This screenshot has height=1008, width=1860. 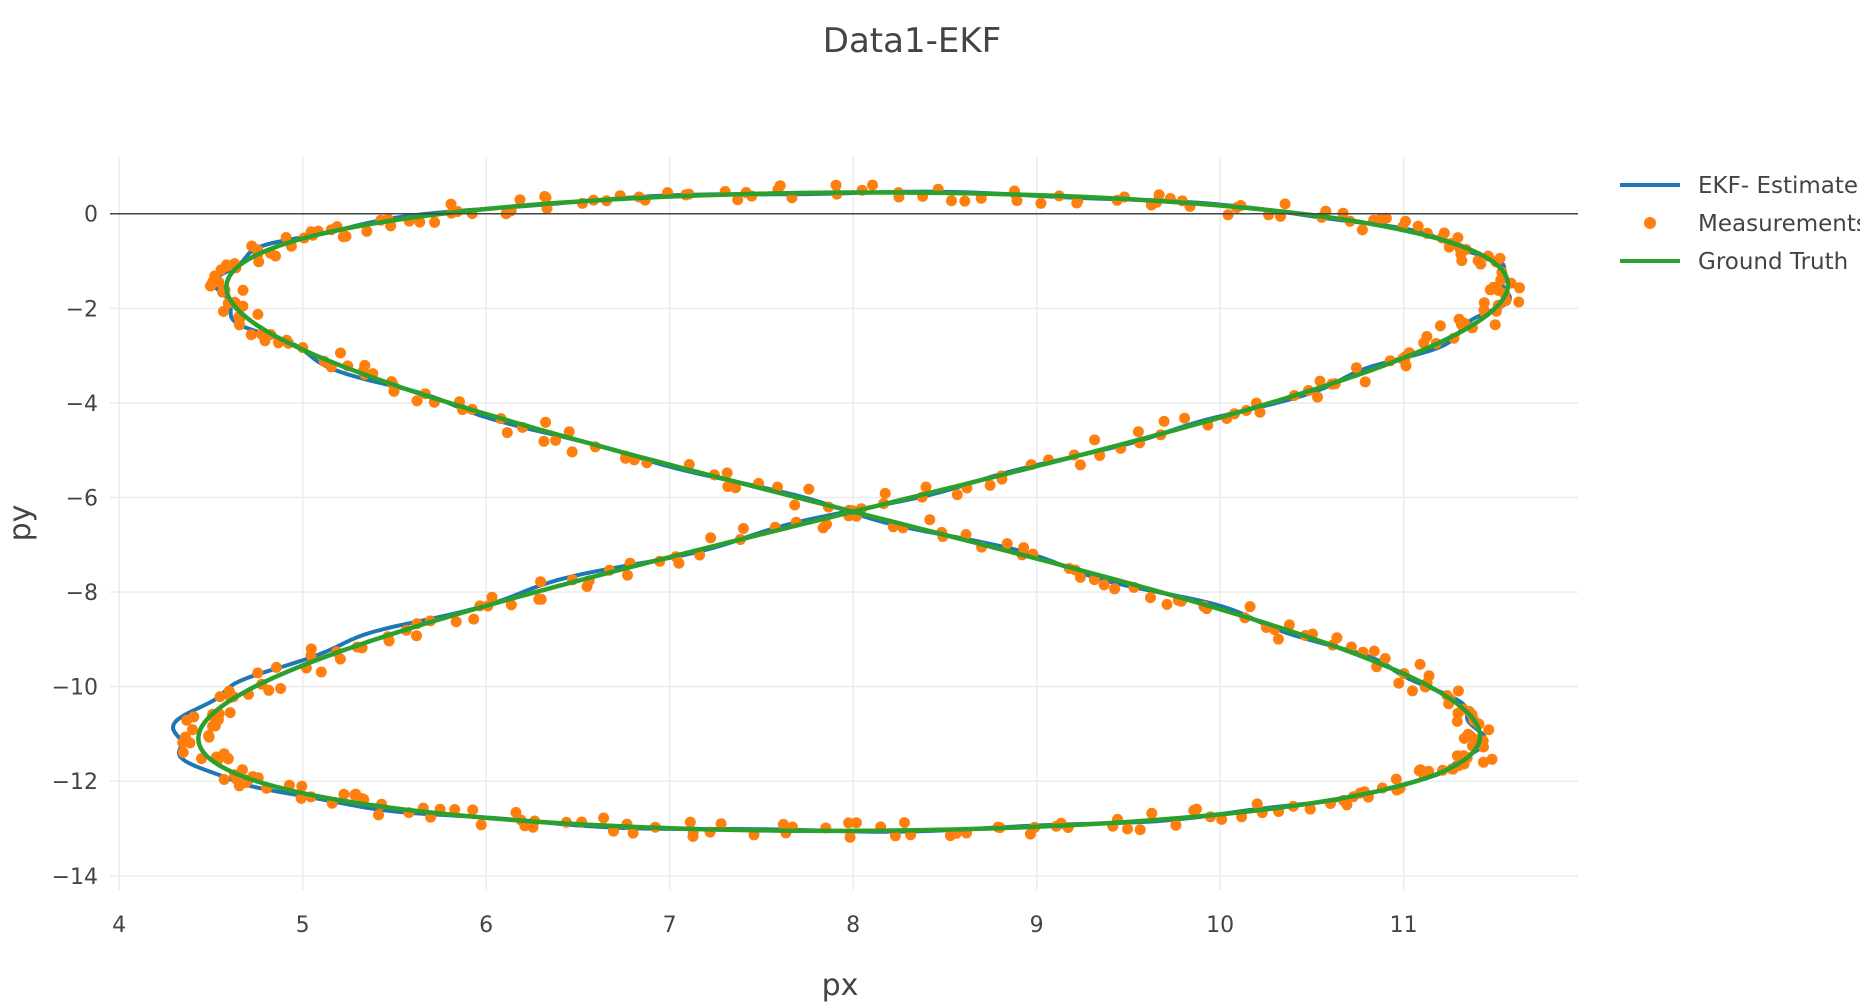 What do you see at coordinates (853, 925) in the screenshot?
I see `x-tick-label: 8` at bounding box center [853, 925].